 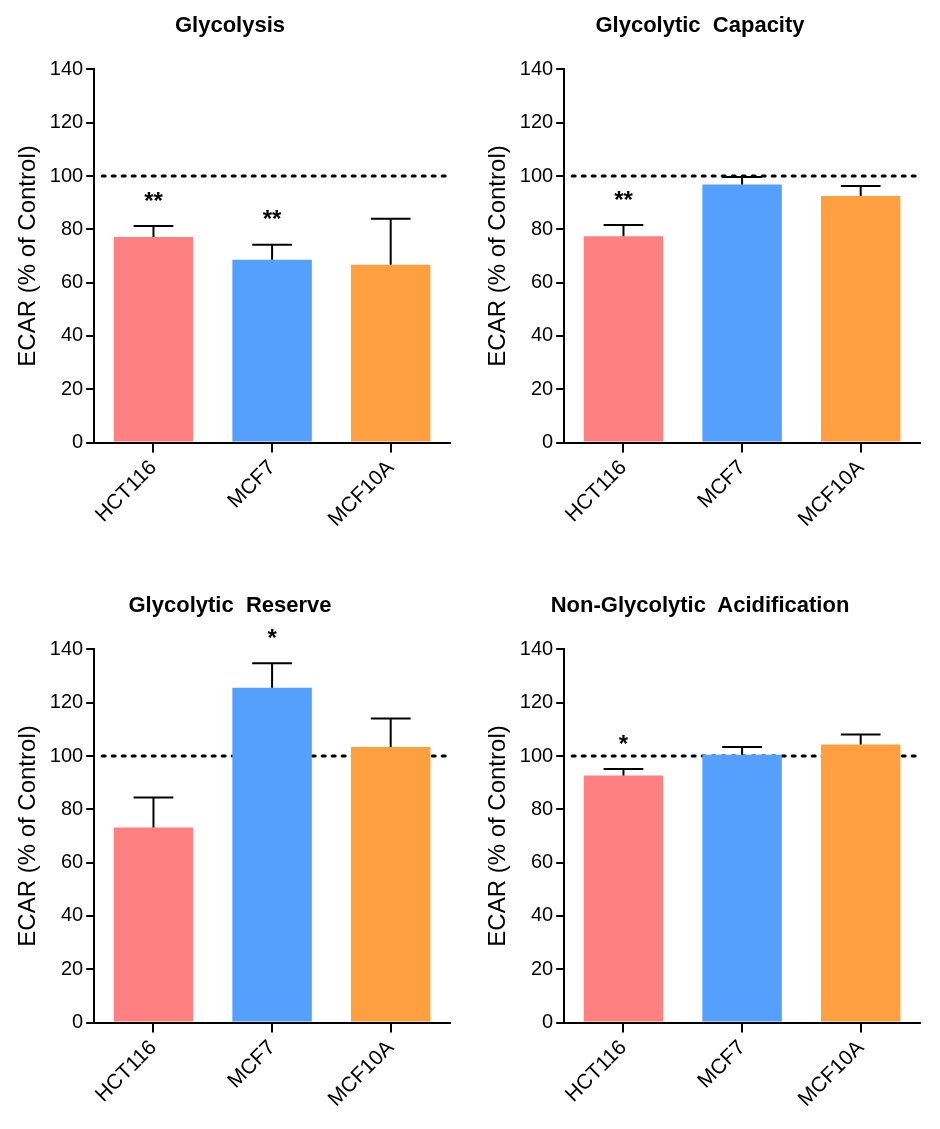 I want to click on chart-title: Non-Glycolytic Acidification, so click(x=700, y=605).